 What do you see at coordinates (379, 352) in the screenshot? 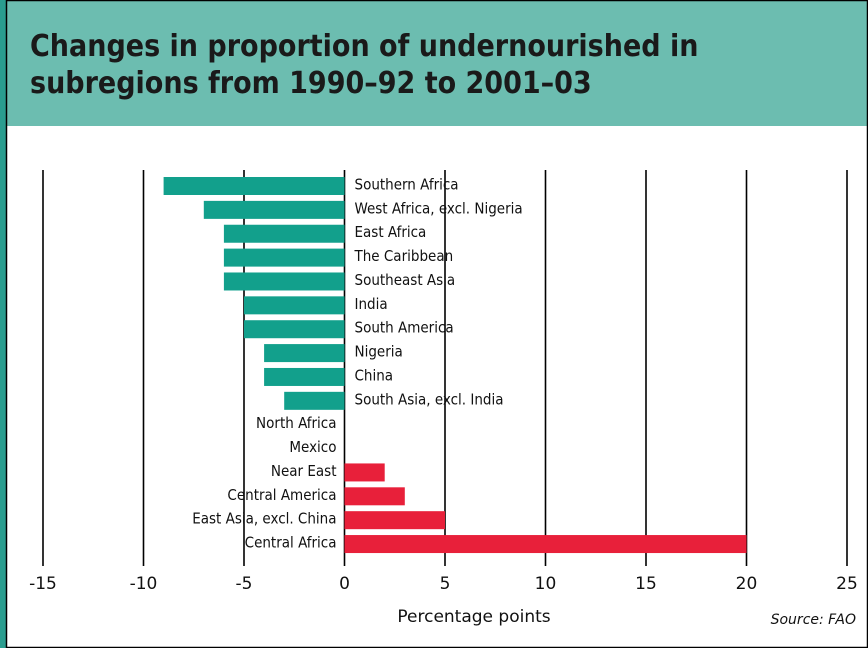
I see `category-label: Nigeria` at bounding box center [379, 352].